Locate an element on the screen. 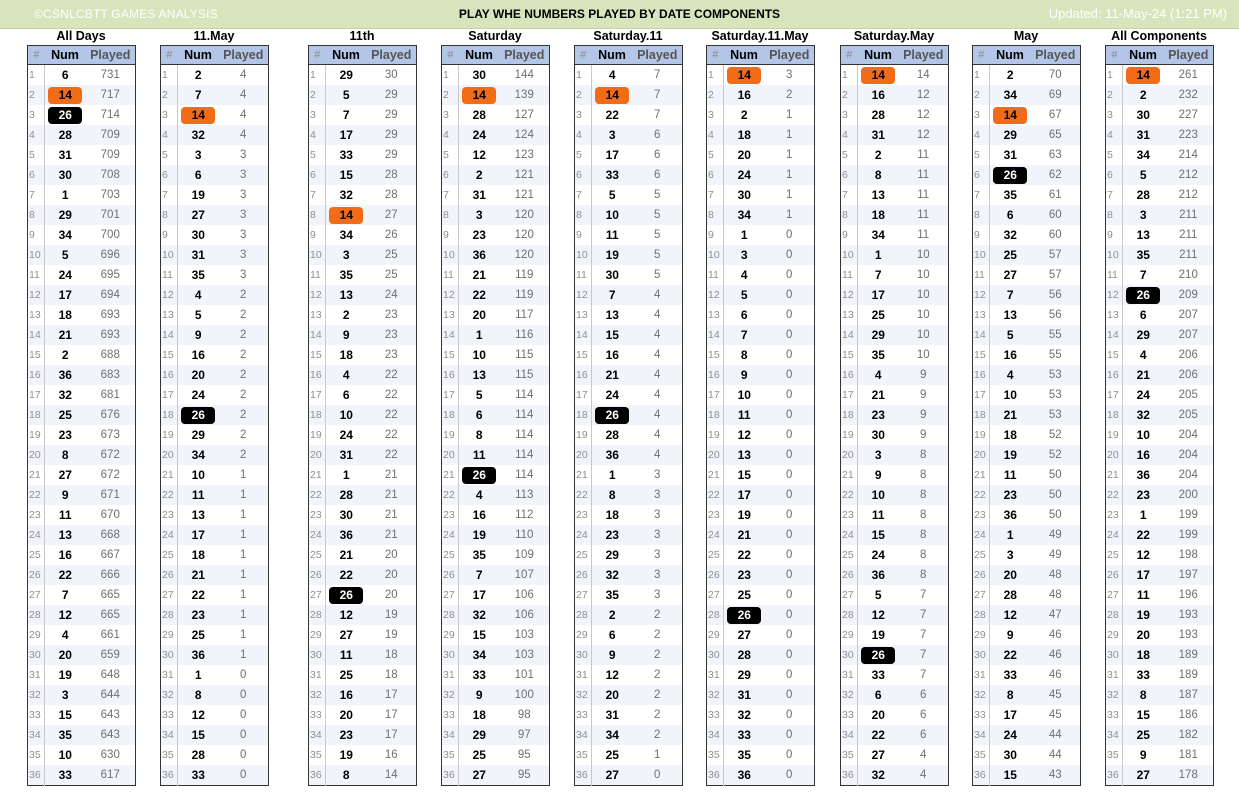 The image size is (1239, 807). table-row: 17 10 0 is located at coordinates (760, 395).